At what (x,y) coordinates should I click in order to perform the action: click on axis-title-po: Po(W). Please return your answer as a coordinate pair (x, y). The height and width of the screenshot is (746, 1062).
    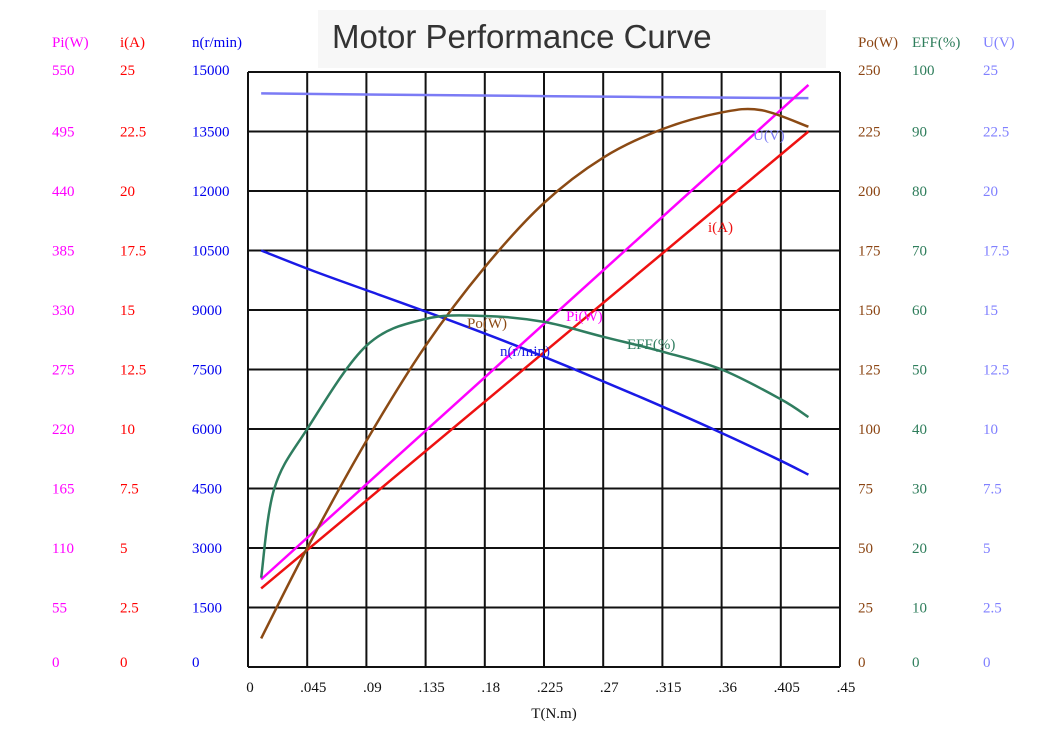
    Looking at the image, I should click on (878, 43).